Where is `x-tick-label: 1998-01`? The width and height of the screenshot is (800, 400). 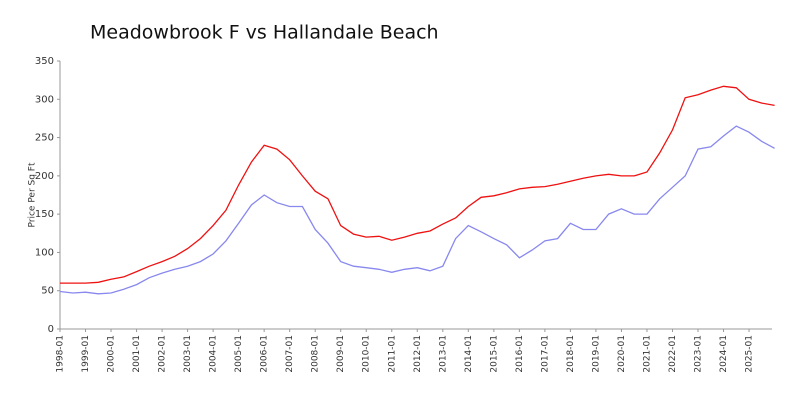 x-tick-label: 1998-01 is located at coordinates (61, 354).